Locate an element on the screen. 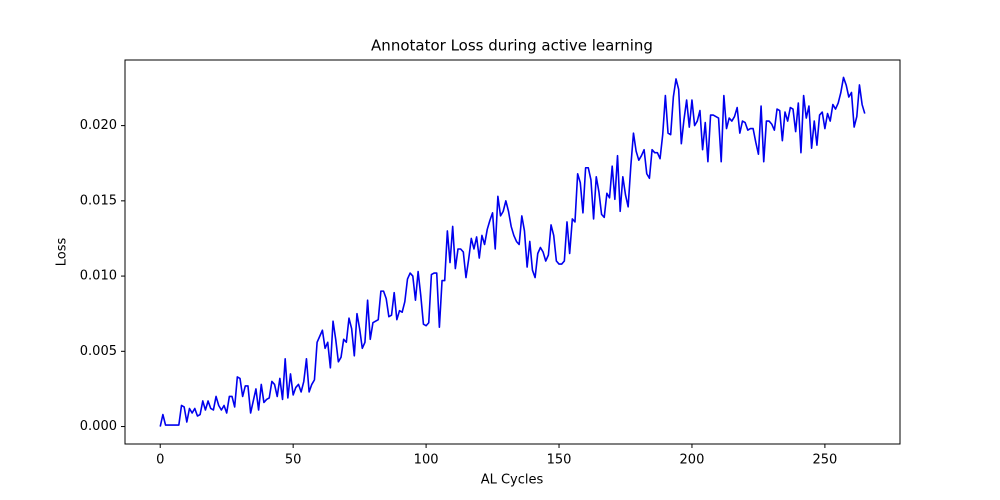 This screenshot has width=1000, height=500. y-tick-label: 0.005 is located at coordinates (98, 351).